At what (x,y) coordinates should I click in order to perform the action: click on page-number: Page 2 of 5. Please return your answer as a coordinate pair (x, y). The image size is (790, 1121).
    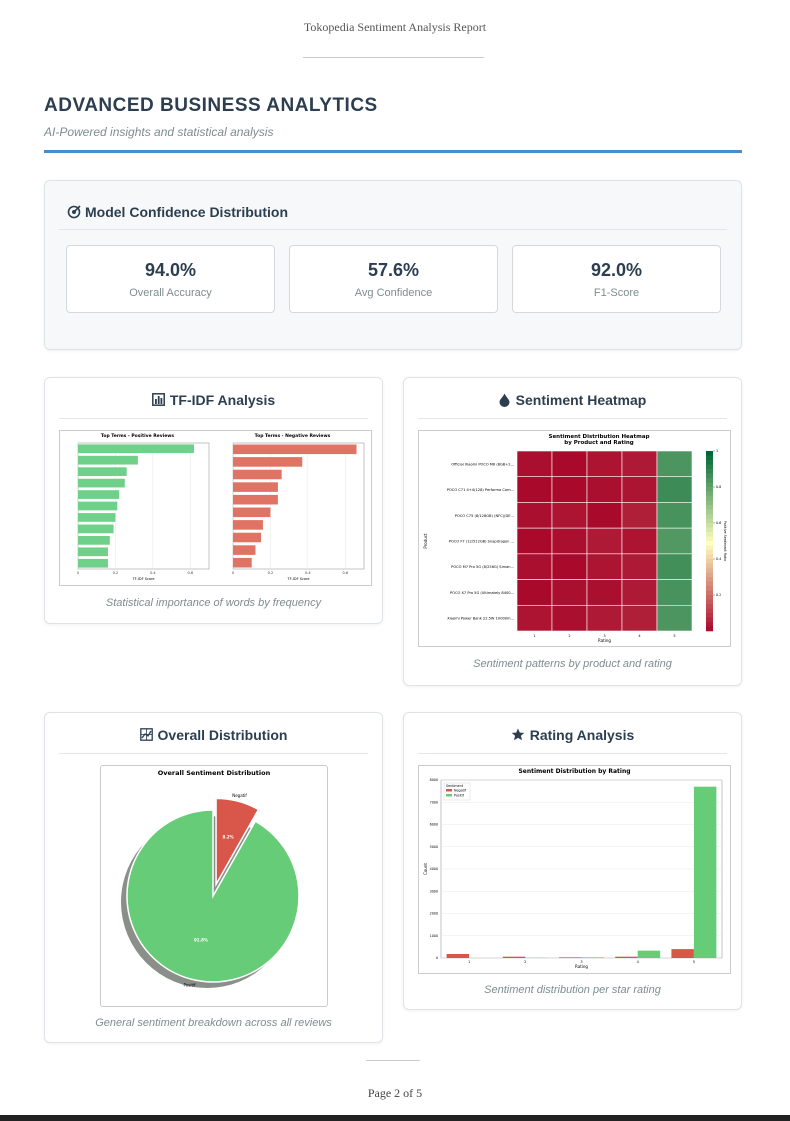
    Looking at the image, I should click on (395, 1093).